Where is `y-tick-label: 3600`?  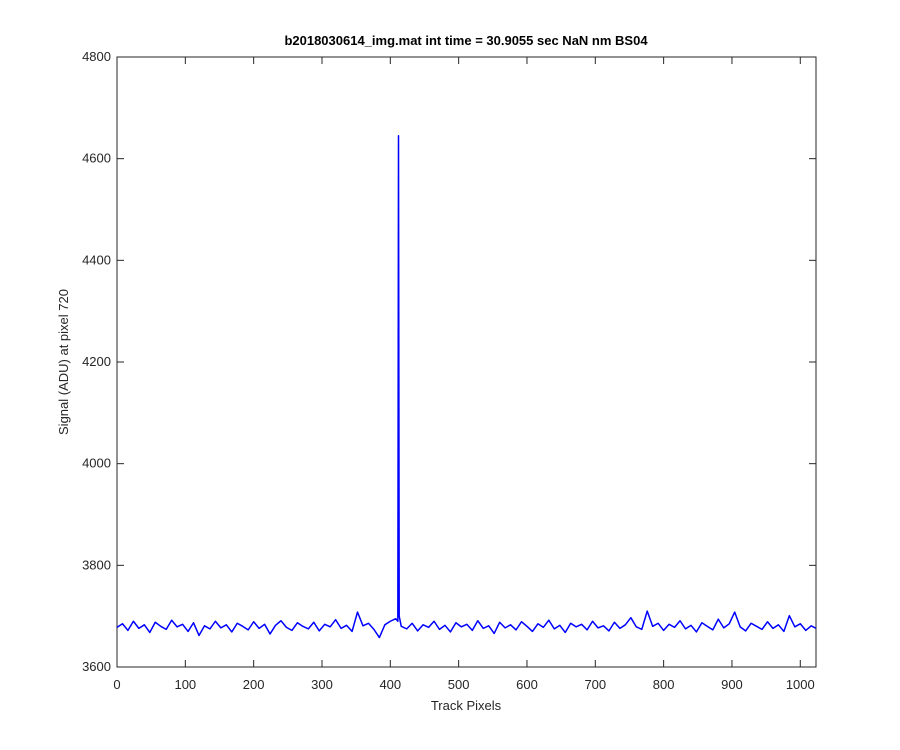
y-tick-label: 3600 is located at coordinates (96, 666).